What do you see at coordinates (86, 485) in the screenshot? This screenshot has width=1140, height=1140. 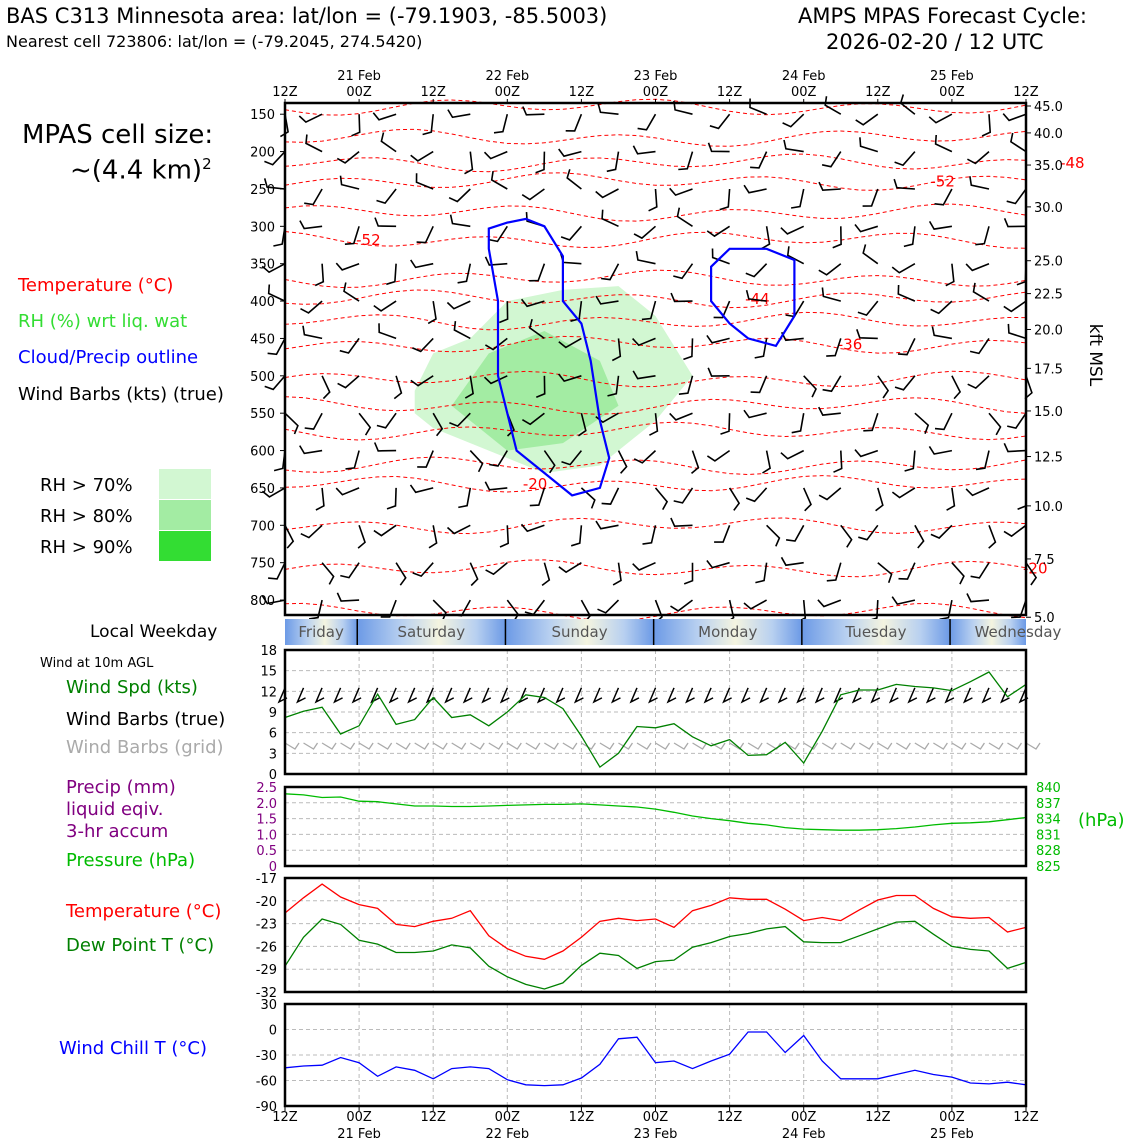 I see `legend-rh70-label: RH > 70%` at bounding box center [86, 485].